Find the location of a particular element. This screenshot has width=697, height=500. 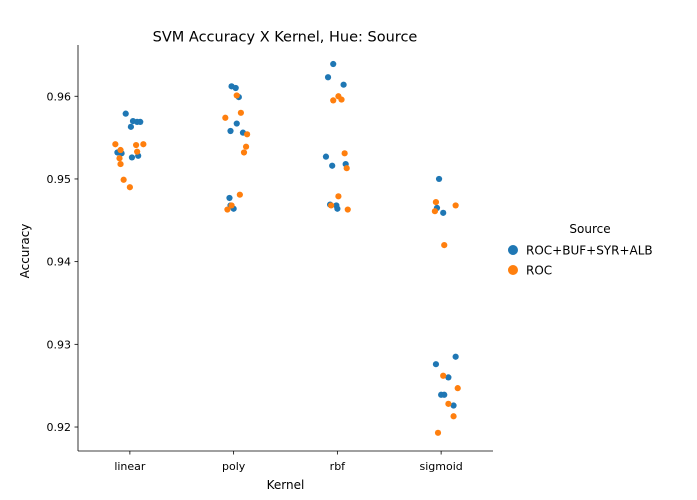

legend-marker-roc is located at coordinates (513, 270).